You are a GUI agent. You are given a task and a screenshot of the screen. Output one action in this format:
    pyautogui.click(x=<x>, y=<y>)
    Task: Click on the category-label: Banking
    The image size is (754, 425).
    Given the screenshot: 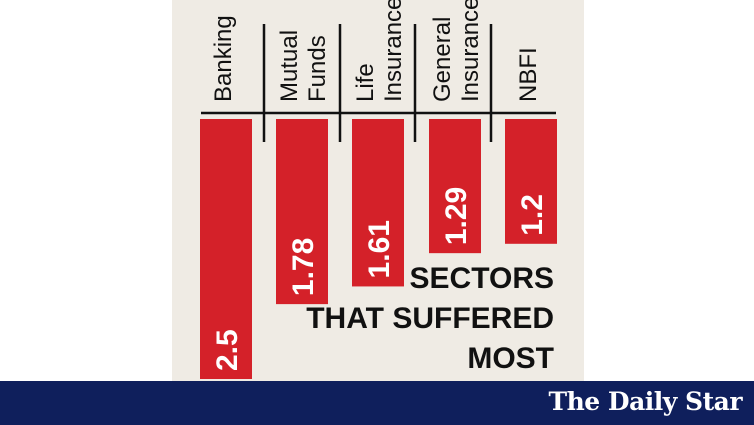 What is the action you would take?
    pyautogui.click(x=223, y=58)
    